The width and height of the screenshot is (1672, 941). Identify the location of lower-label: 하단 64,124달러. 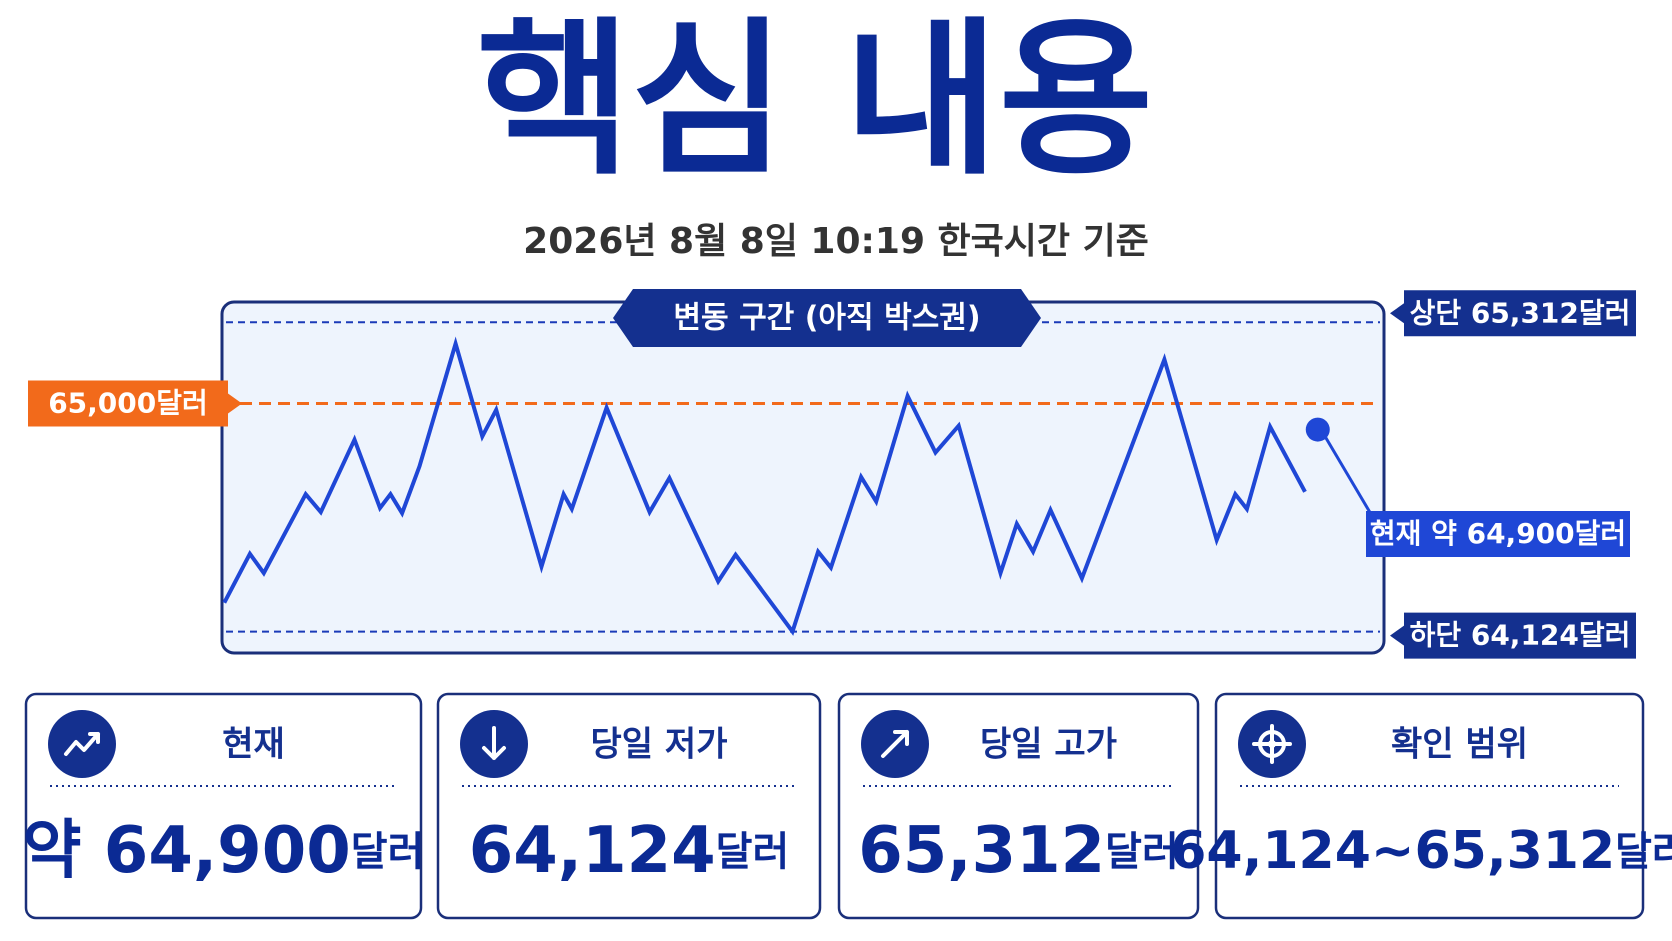
(1520, 635).